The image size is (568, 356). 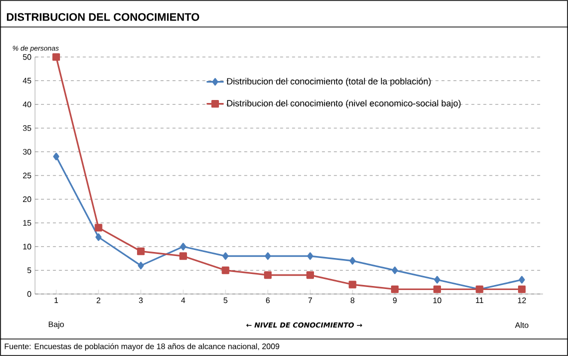 I want to click on legend-label: Distribucion del conocimiento (nivel economico-social bajo), so click(x=344, y=104).